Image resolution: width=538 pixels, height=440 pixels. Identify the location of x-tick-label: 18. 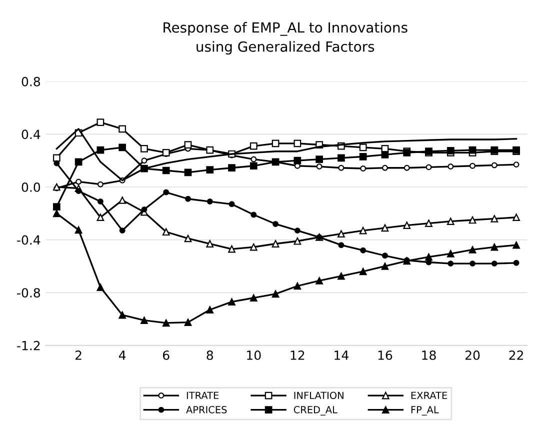
(429, 355).